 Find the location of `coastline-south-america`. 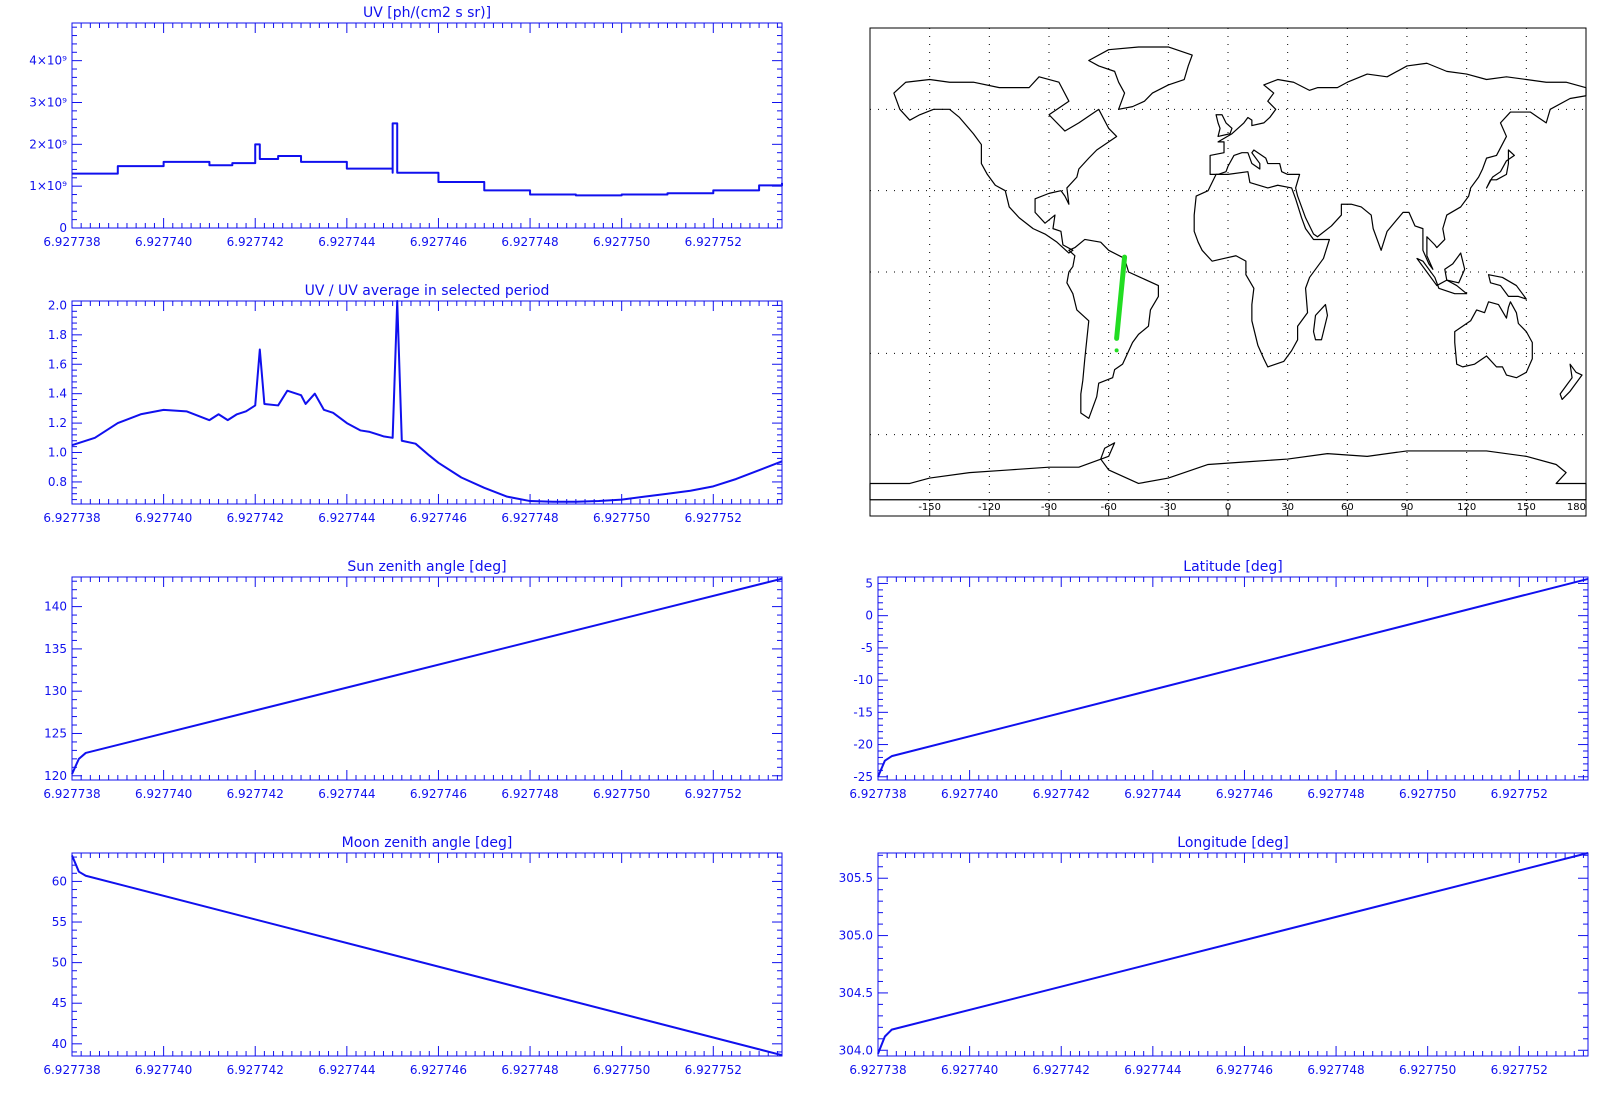

coastline-south-america is located at coordinates (1112, 328).